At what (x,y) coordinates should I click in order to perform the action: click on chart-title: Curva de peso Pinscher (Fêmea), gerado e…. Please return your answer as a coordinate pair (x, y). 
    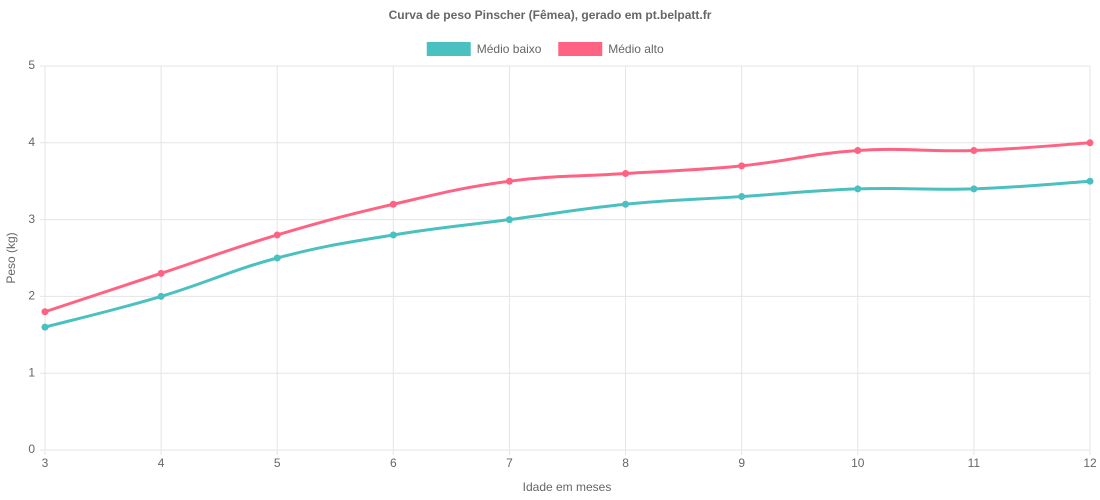
    Looking at the image, I should click on (550, 15).